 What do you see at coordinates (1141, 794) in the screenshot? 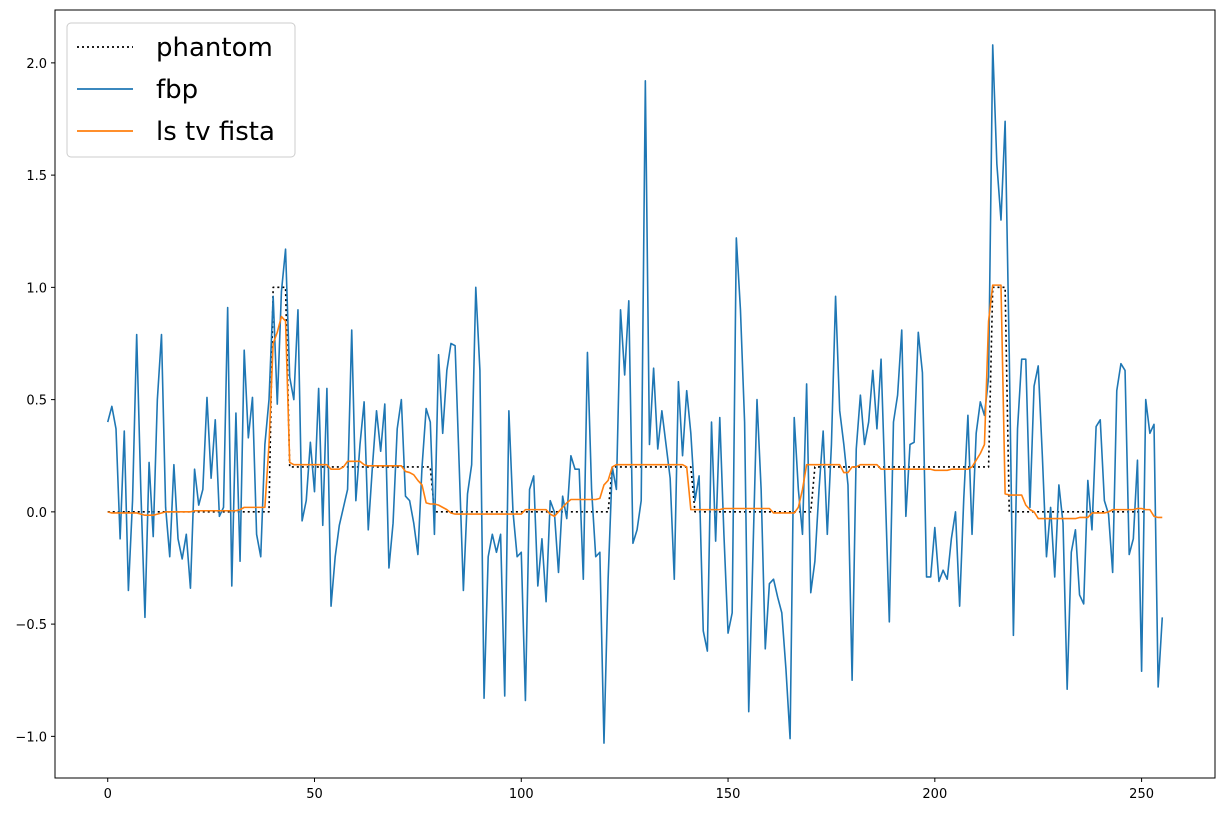
I see `x-tick-label: 250` at bounding box center [1141, 794].